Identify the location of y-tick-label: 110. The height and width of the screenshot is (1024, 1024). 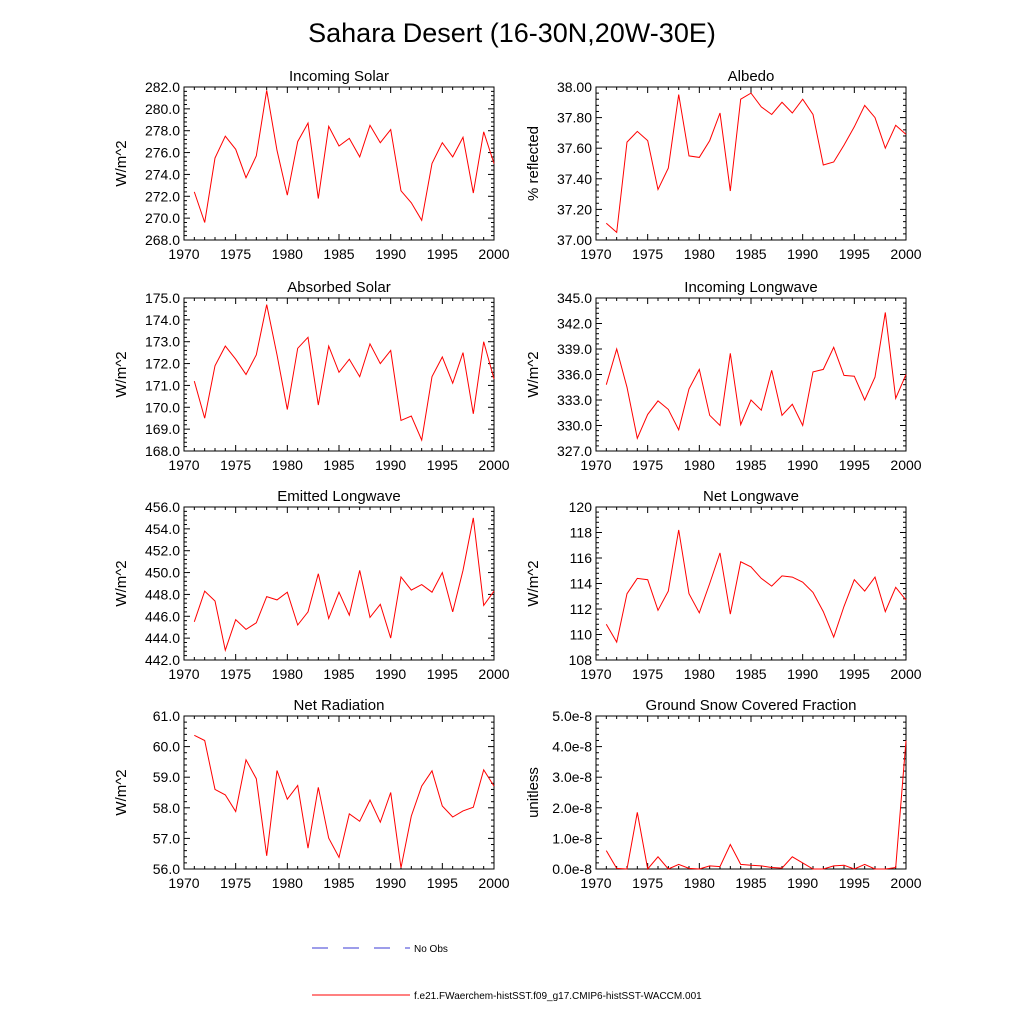
(581, 635).